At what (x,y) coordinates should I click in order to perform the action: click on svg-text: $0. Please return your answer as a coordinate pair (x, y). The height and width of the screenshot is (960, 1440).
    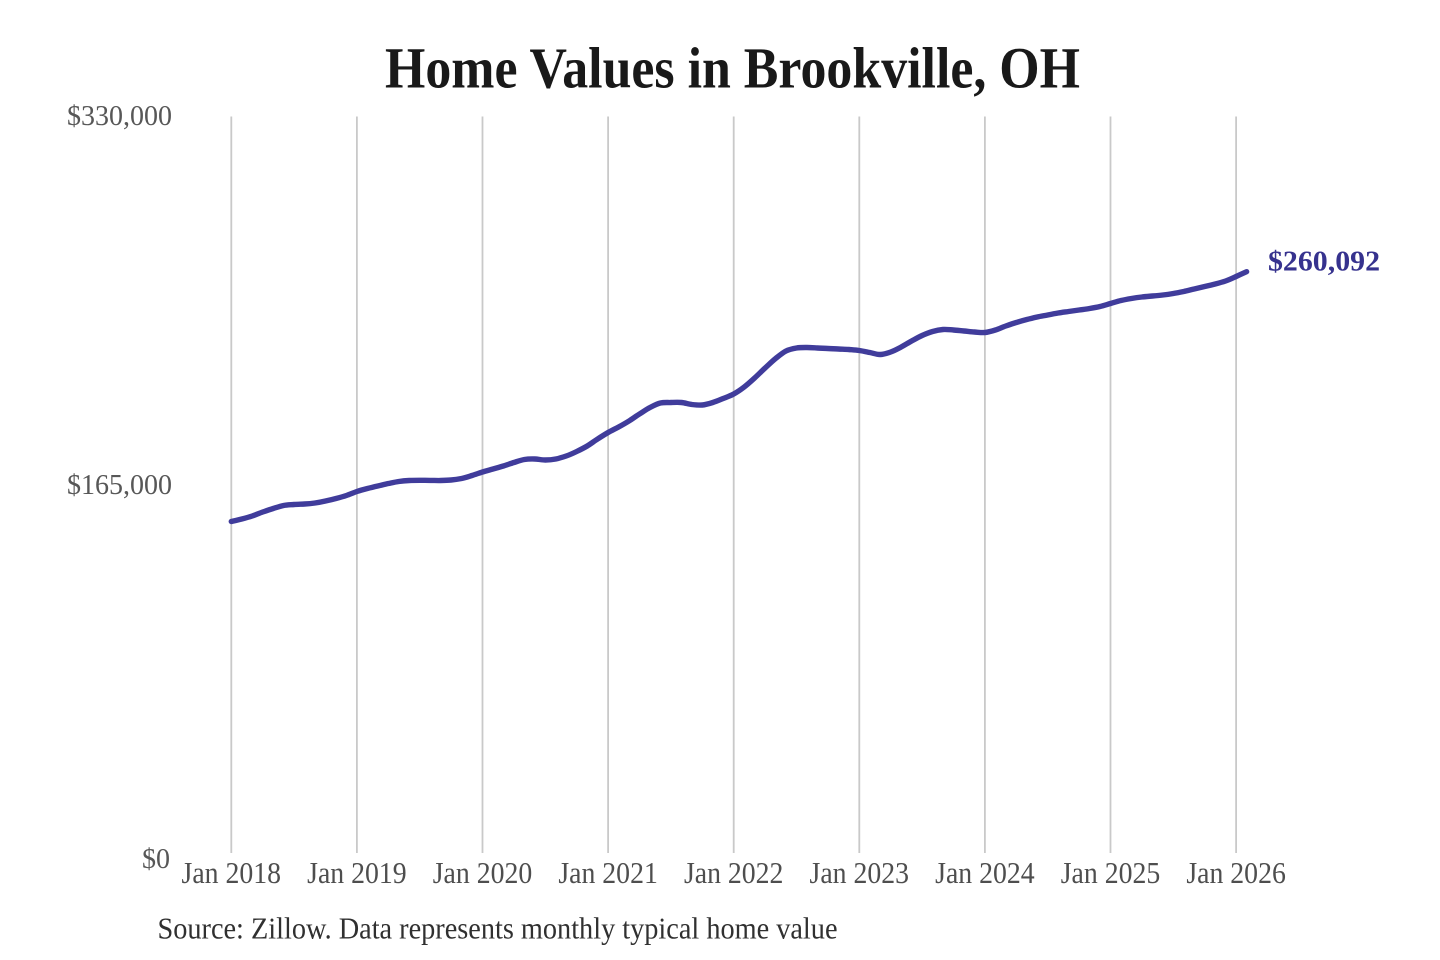
    Looking at the image, I should click on (156, 859).